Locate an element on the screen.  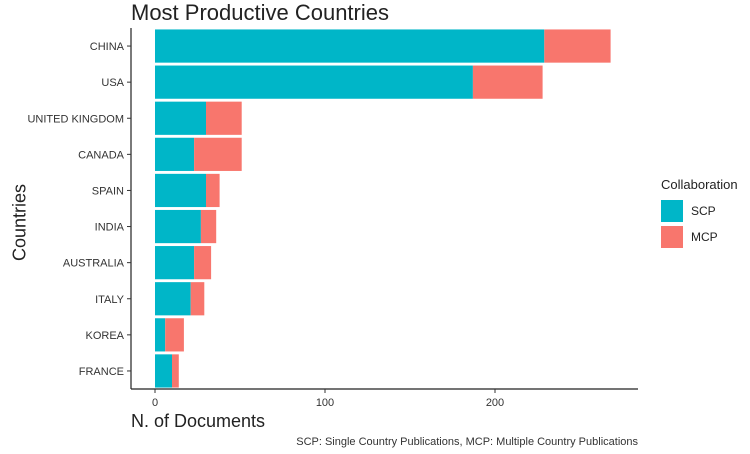
y-tick-label: AUSTRALIA is located at coordinates (94, 264).